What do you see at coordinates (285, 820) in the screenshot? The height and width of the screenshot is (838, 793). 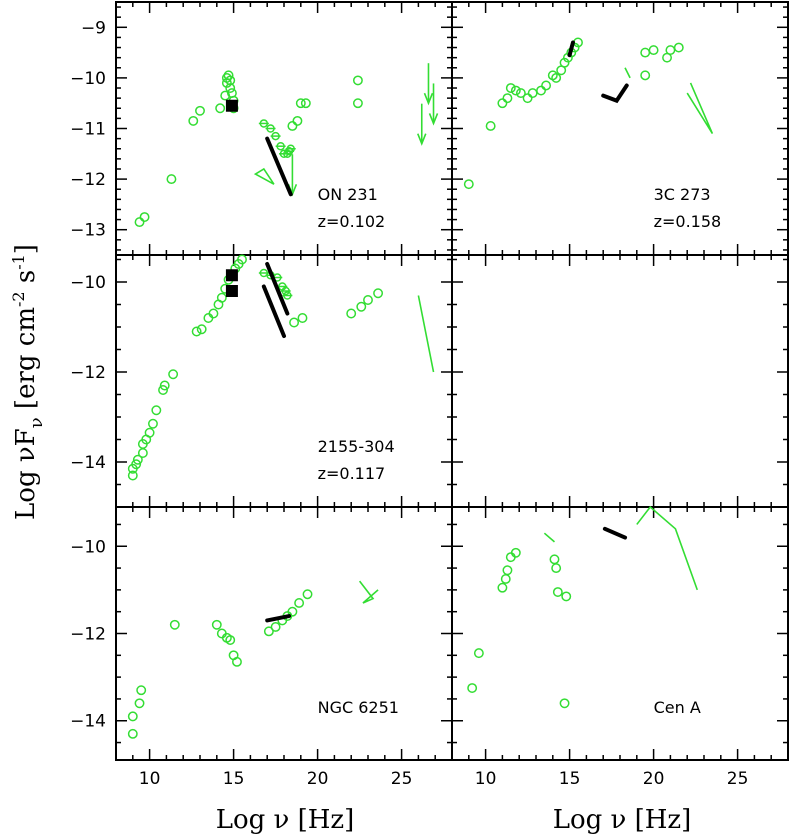 I see `x-axis-label: Log ν [Hz]` at bounding box center [285, 820].